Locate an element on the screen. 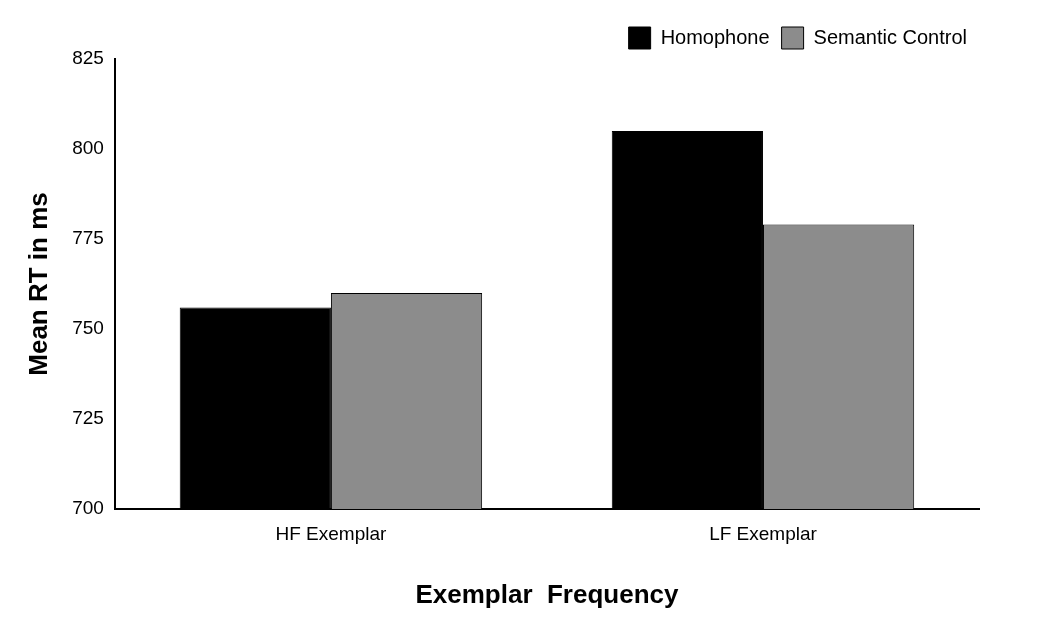  y-tick-label: 775 is located at coordinates (88, 238).